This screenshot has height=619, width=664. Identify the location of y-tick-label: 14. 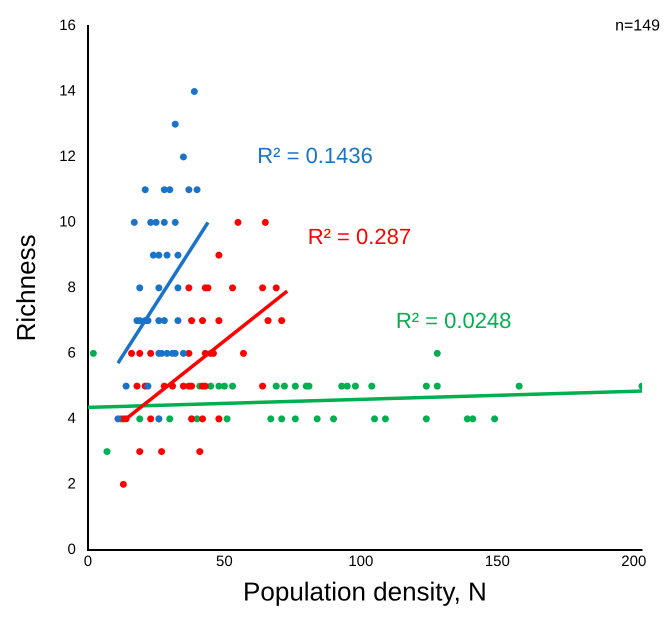
(67, 91).